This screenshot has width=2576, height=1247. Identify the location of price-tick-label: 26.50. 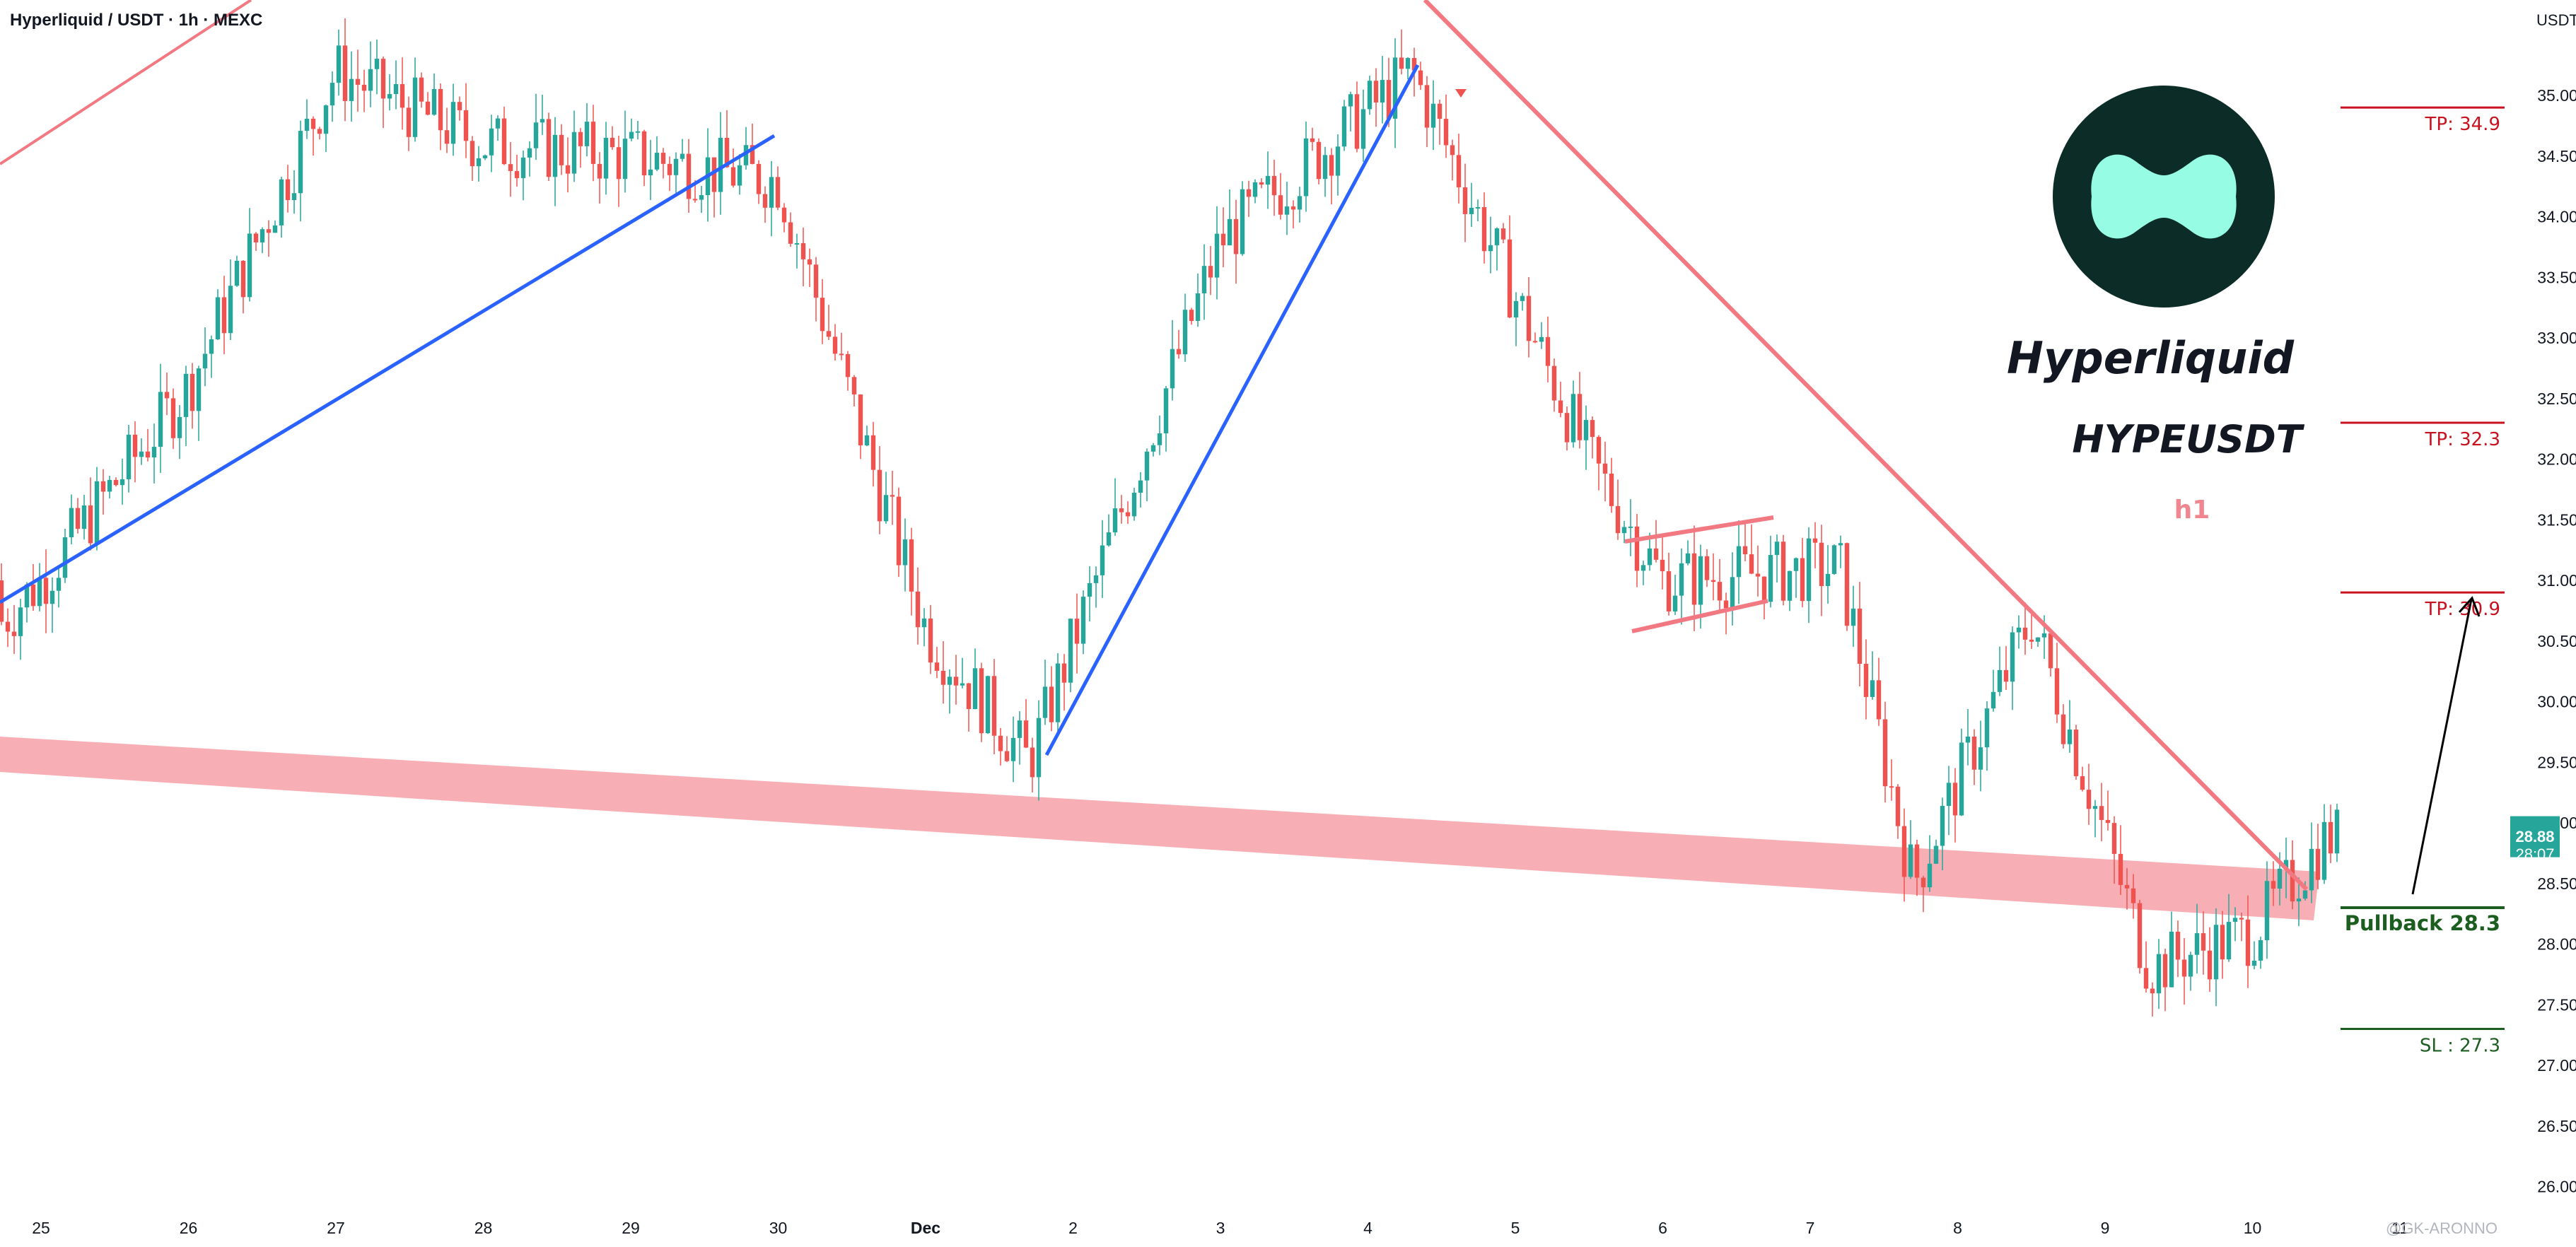
(2556, 1126).